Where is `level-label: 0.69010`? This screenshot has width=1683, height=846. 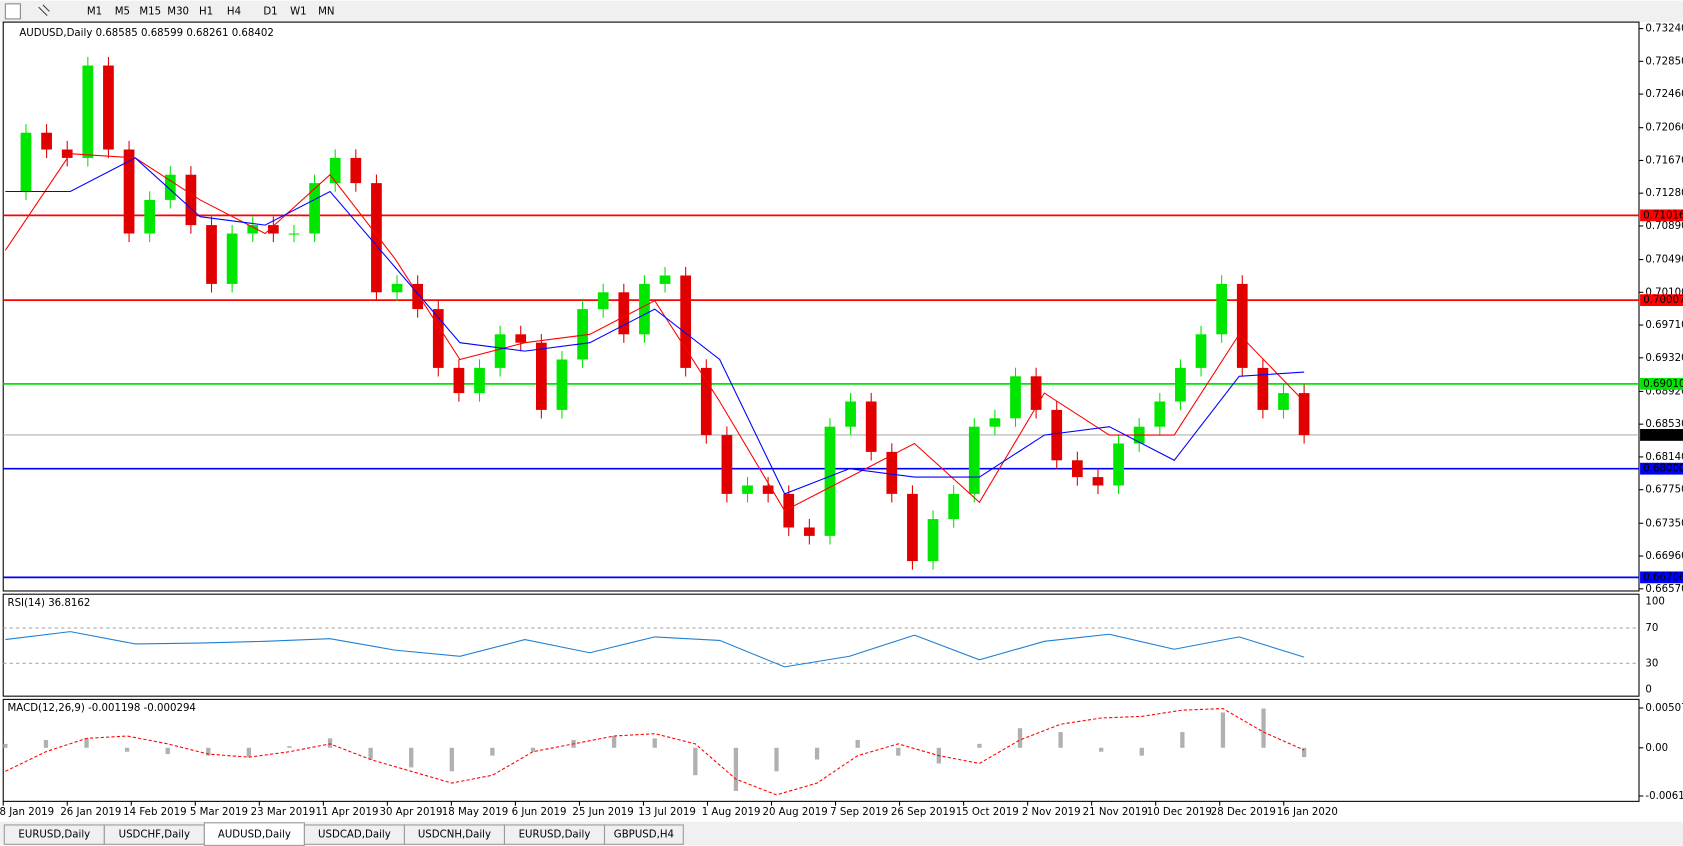 level-label: 0.69010 is located at coordinates (1663, 384).